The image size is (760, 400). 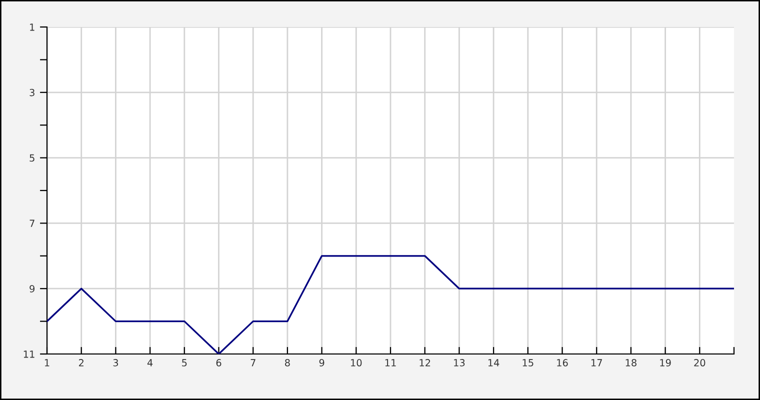 I want to click on x-tick-label: 14, so click(x=494, y=362).